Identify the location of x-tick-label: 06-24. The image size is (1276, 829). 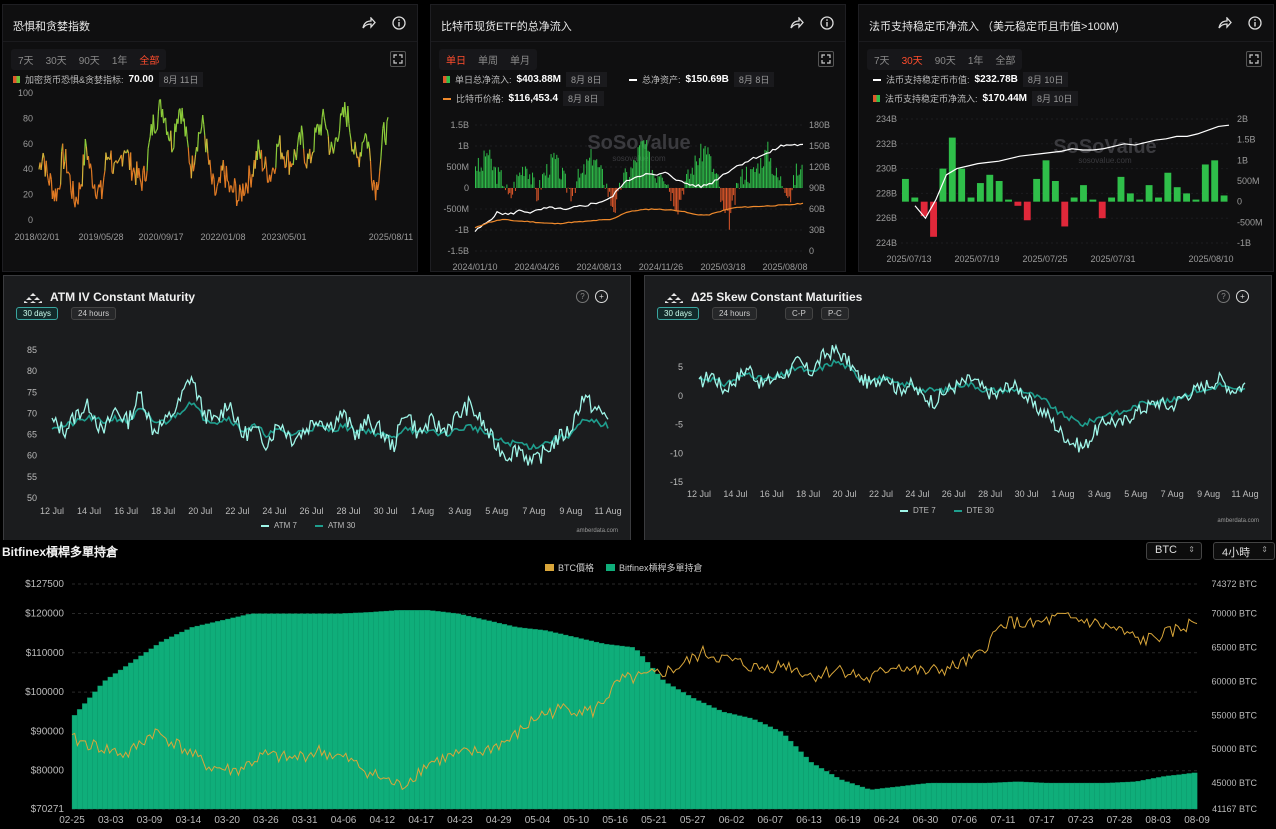
(887, 820).